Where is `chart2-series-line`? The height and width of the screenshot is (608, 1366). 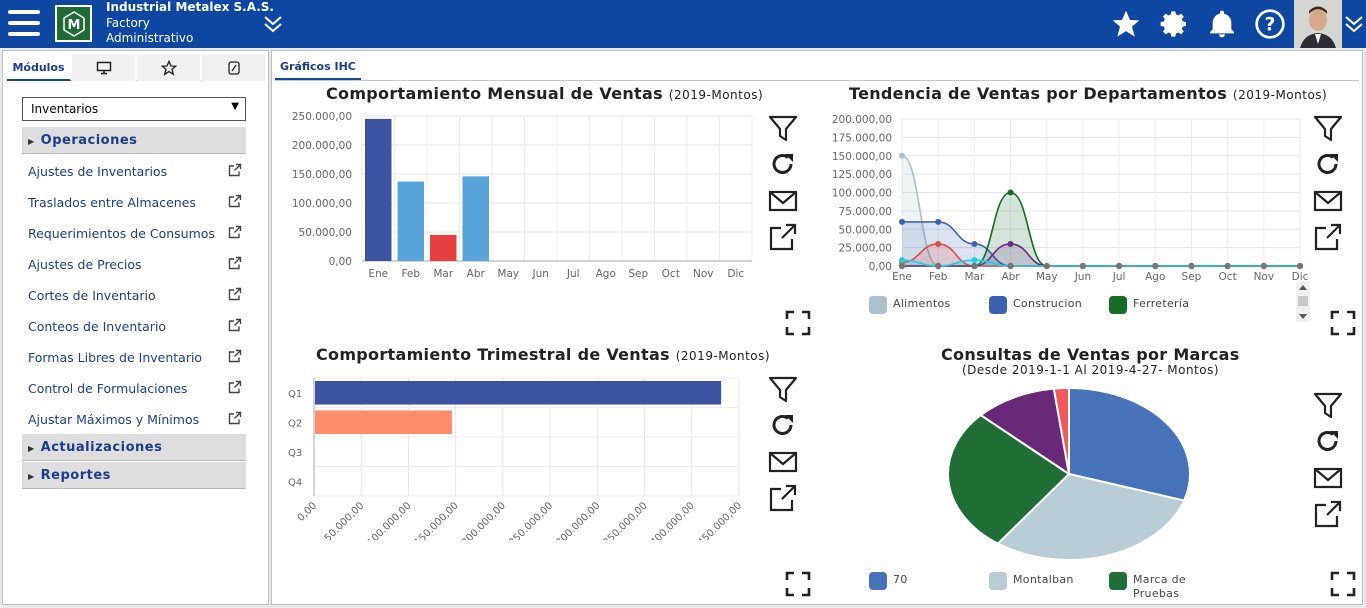
chart2-series-line is located at coordinates (1100, 263).